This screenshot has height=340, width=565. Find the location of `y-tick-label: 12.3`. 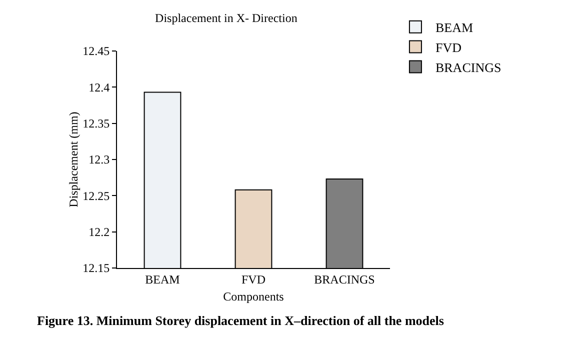

y-tick-label: 12.3 is located at coordinates (99, 159).